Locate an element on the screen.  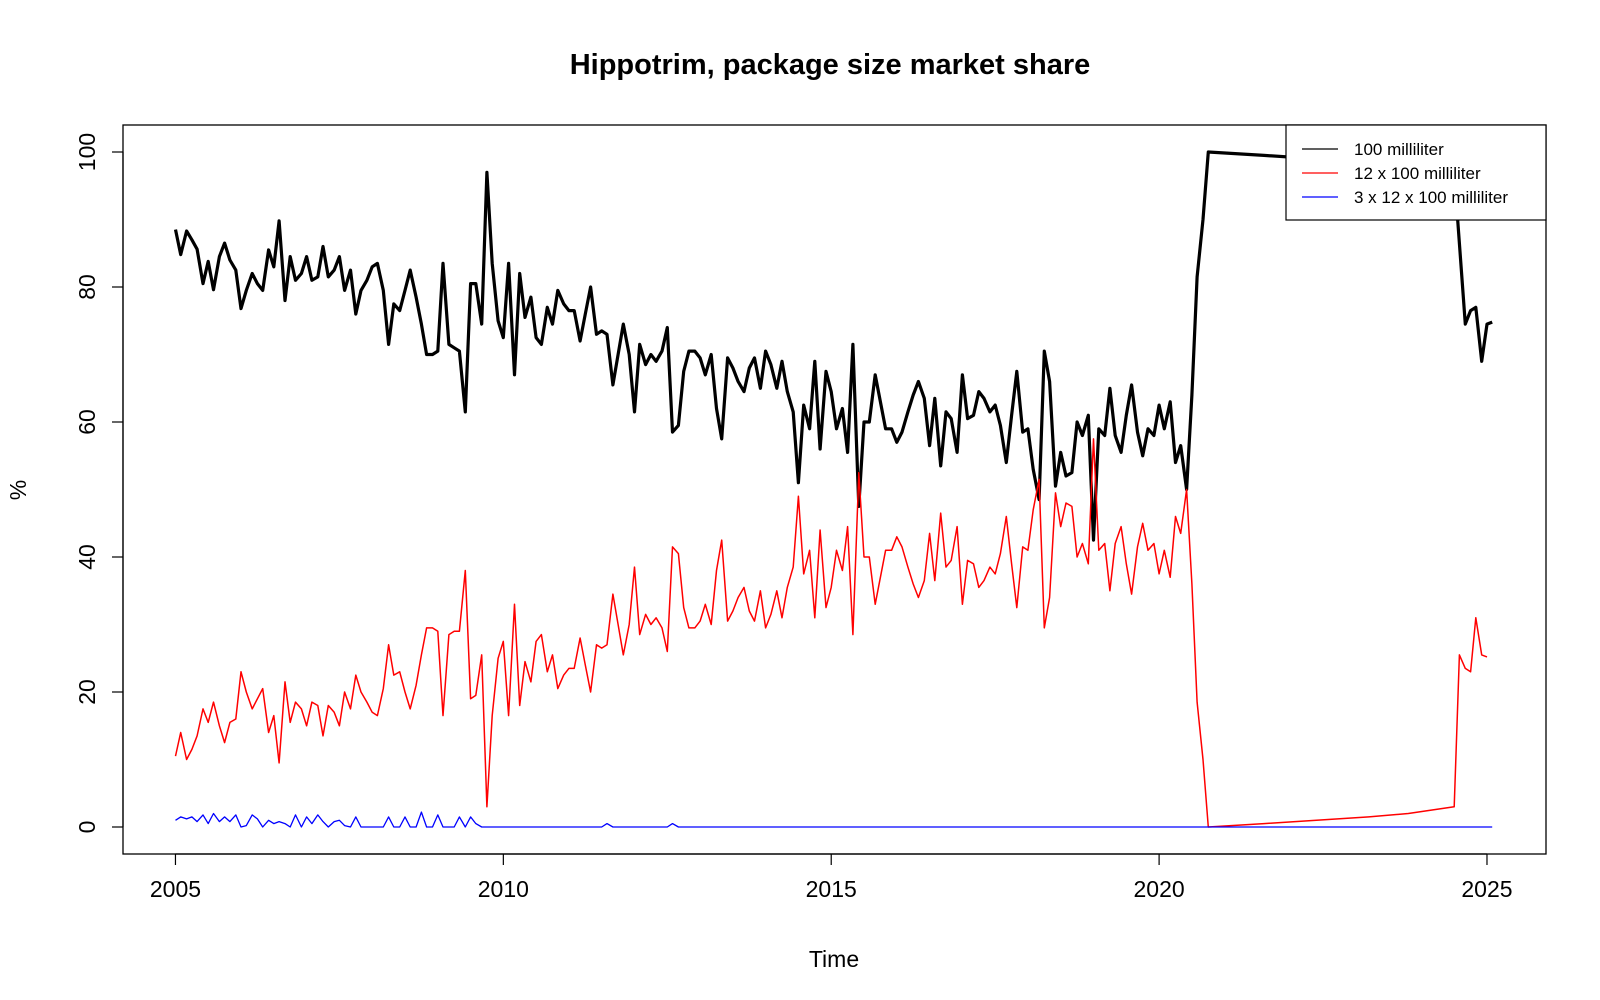
chart-title: Hippotrim, package size market share is located at coordinates (830, 65).